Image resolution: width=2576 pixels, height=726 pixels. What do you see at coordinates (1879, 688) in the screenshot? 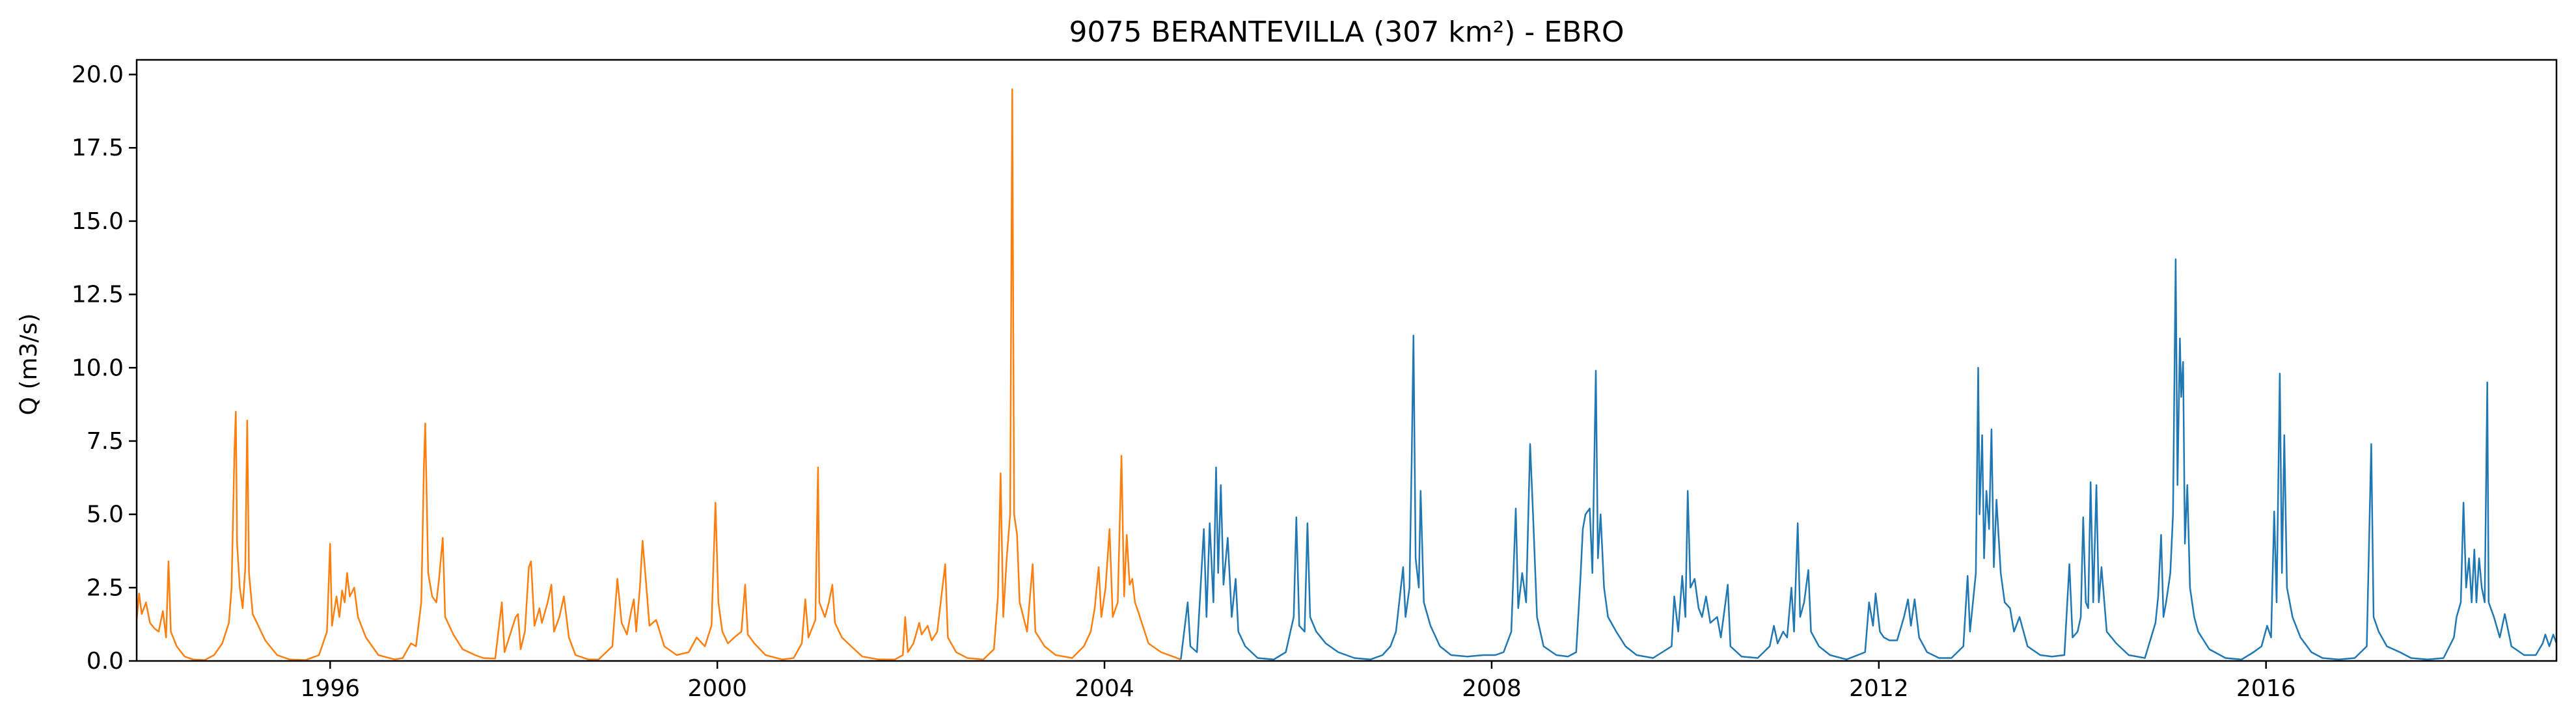
I see `x-tick-label: 2012` at bounding box center [1879, 688].